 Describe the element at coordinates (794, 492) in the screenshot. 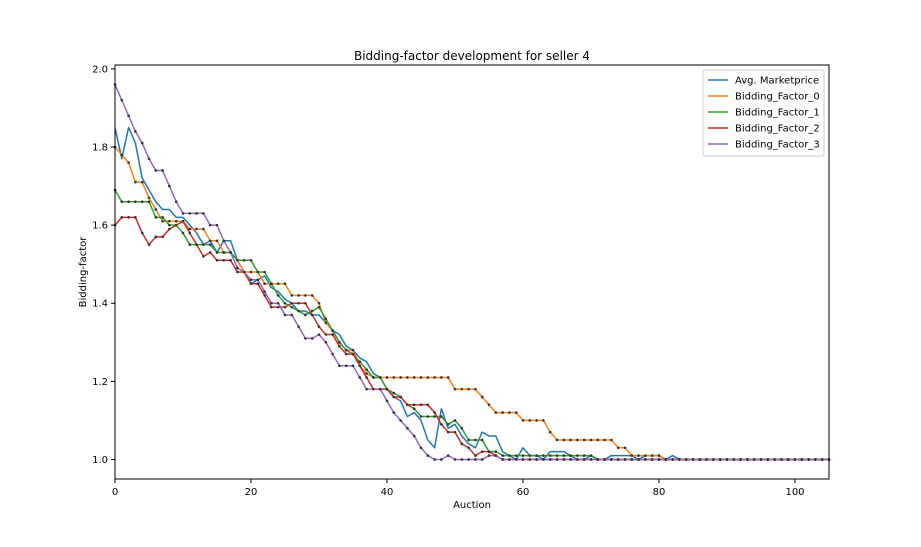

I see `x-tick-label-5: 100` at that location.